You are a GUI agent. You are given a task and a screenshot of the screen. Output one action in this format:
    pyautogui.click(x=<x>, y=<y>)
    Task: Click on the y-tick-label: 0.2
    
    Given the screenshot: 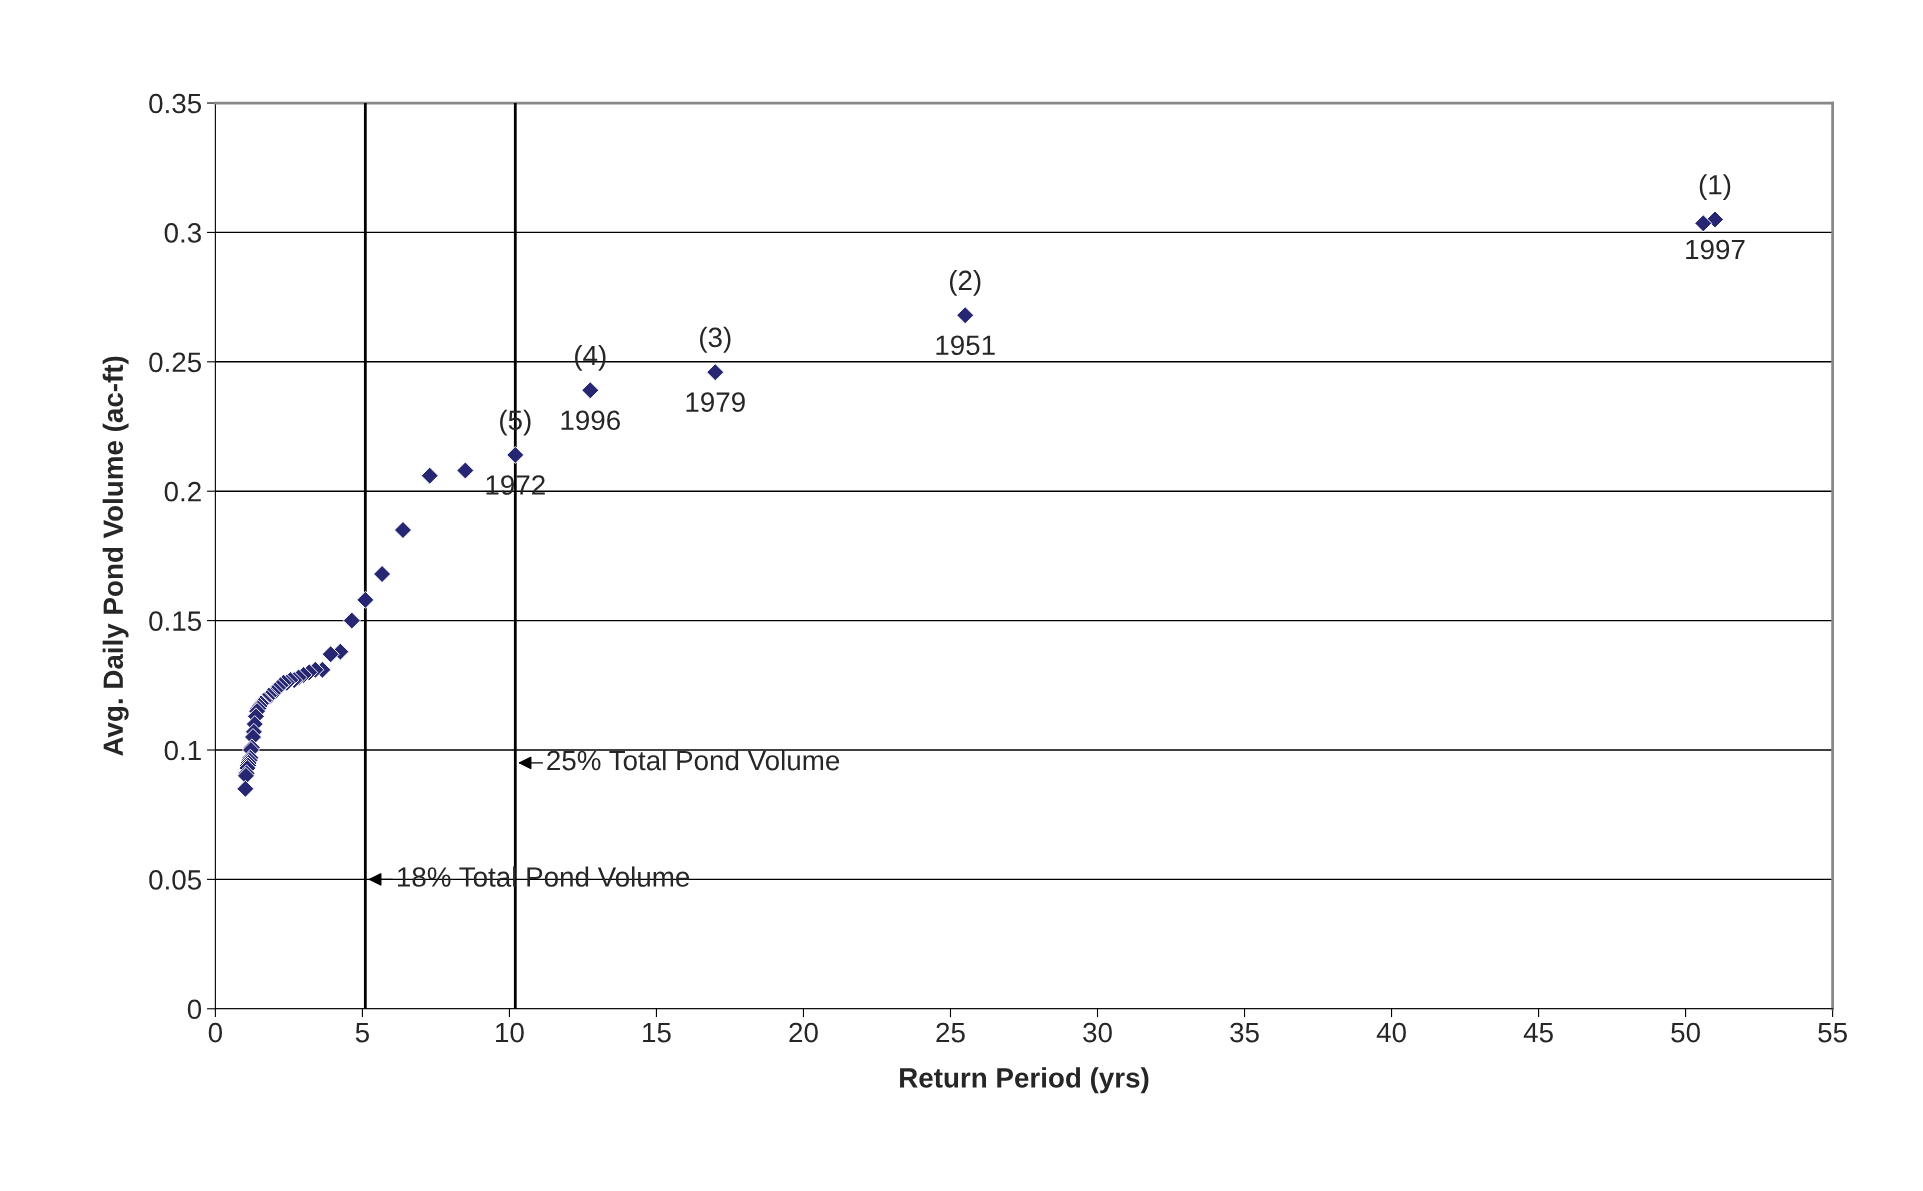 What is the action you would take?
    pyautogui.click(x=182, y=491)
    